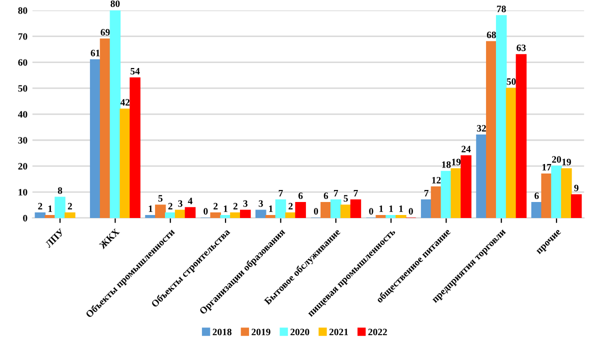  I want to click on data-label: 54, so click(135, 71).